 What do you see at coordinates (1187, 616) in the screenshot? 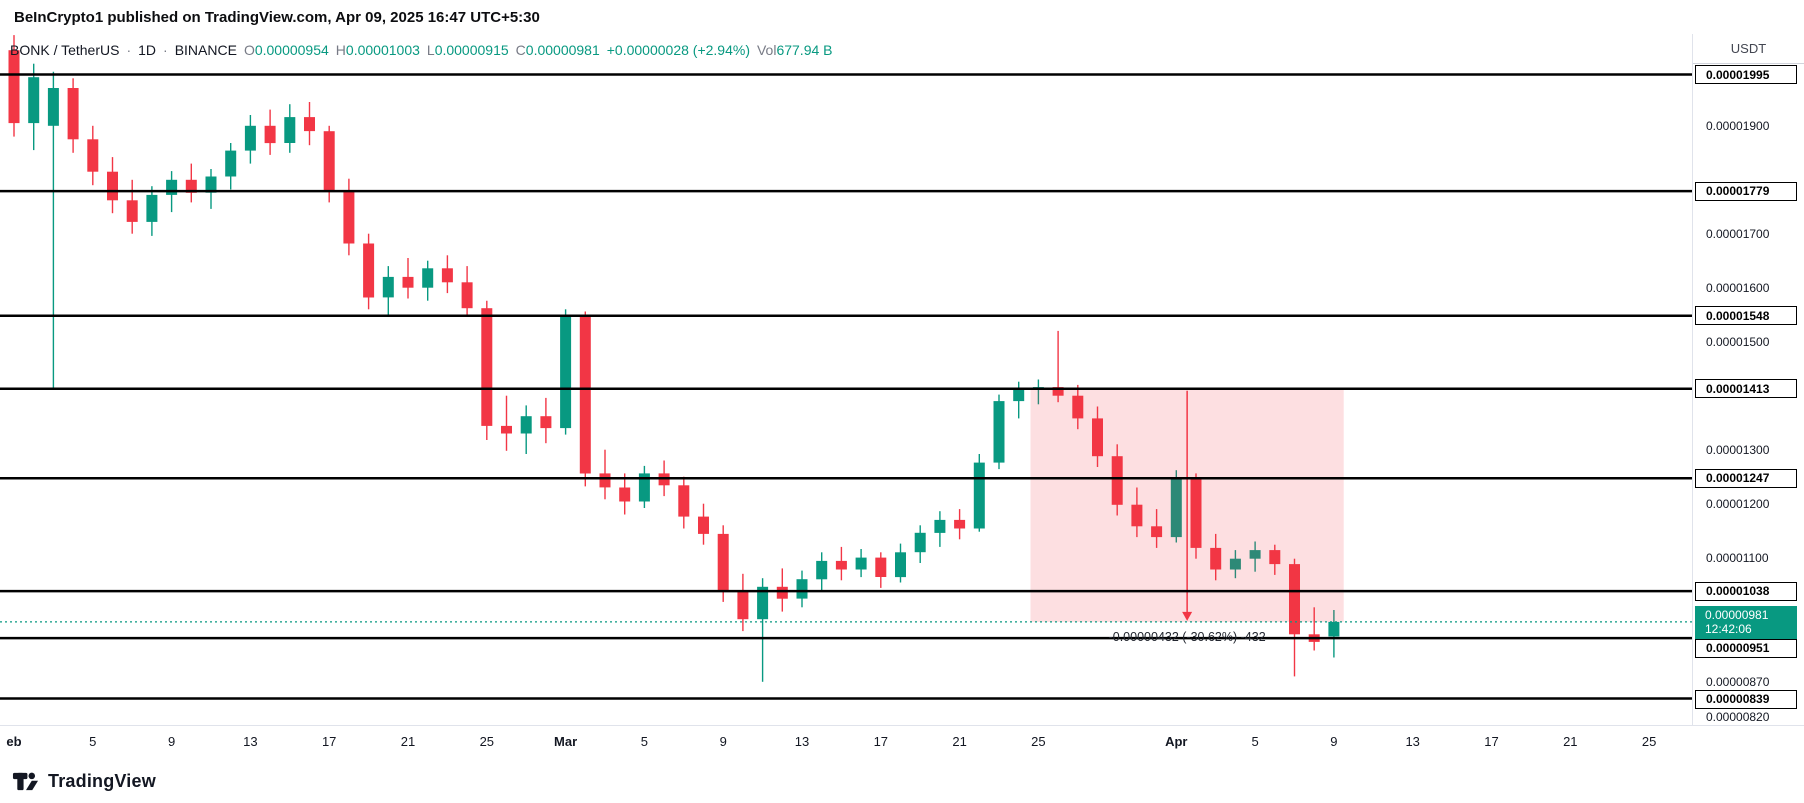
I see `measurement-arrow-head` at bounding box center [1187, 616].